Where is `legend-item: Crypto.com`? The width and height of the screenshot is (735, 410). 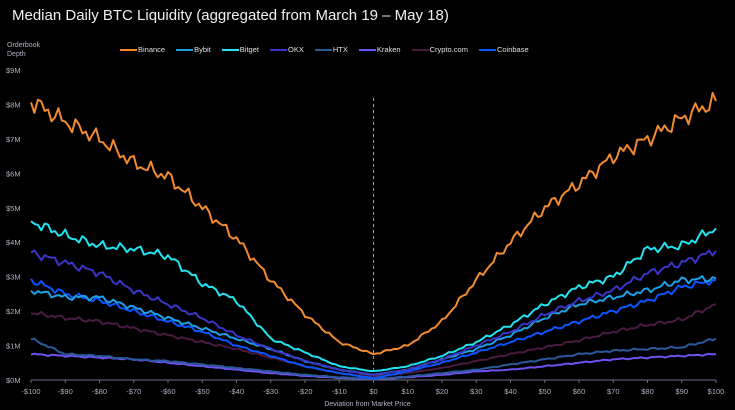
legend-item: Crypto.com is located at coordinates (439, 49).